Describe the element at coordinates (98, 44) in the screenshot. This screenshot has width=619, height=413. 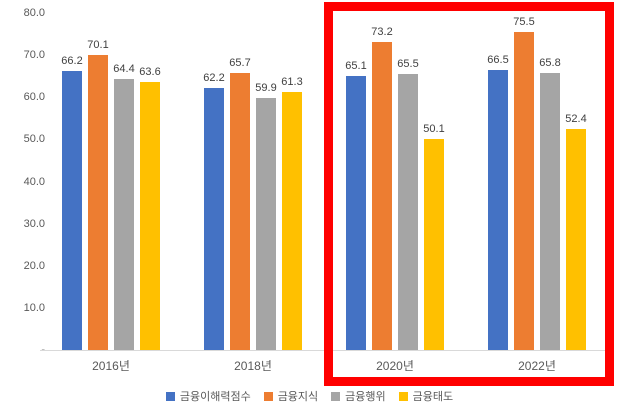
I see `bar-value-label: 70.1` at that location.